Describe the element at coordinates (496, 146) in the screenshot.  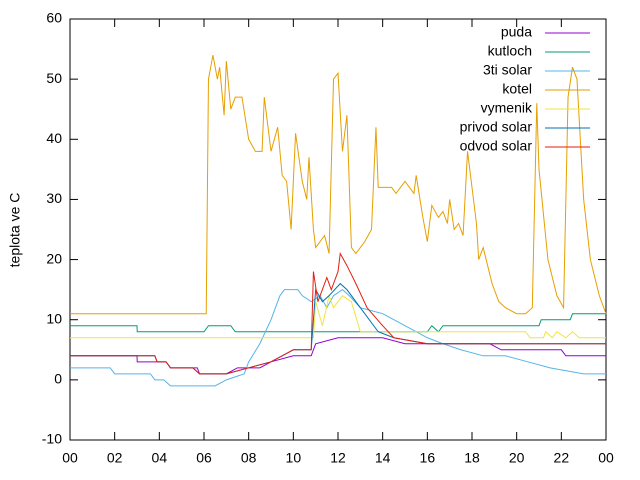
I see `legend-label: odvod solar` at that location.